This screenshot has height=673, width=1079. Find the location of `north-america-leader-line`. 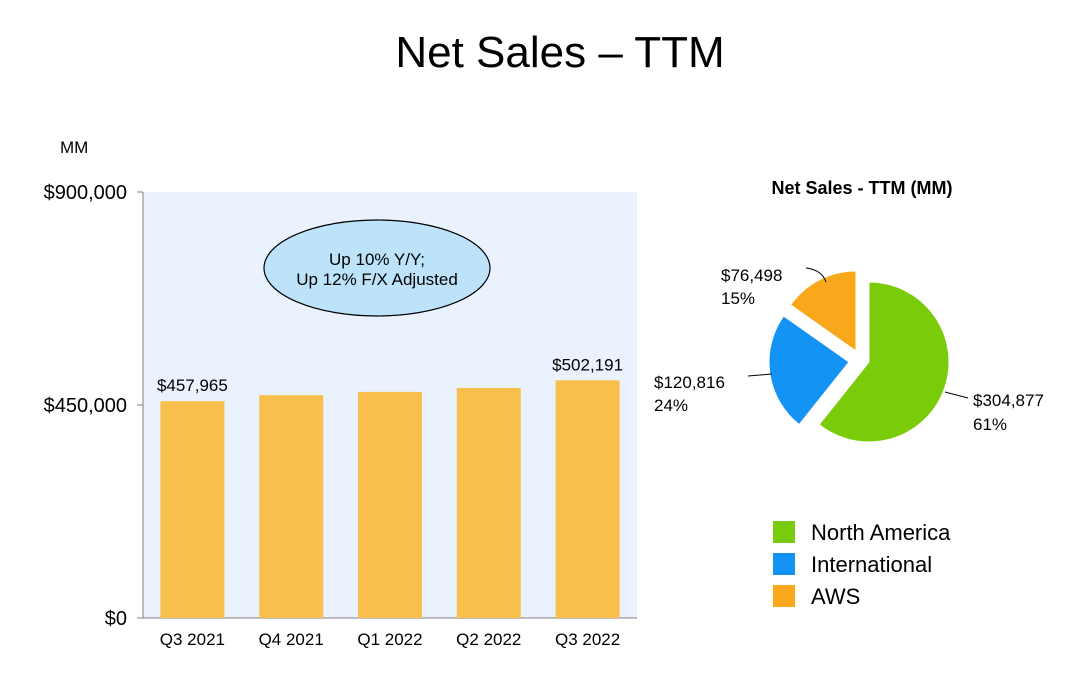

north-america-leader-line is located at coordinates (956, 395).